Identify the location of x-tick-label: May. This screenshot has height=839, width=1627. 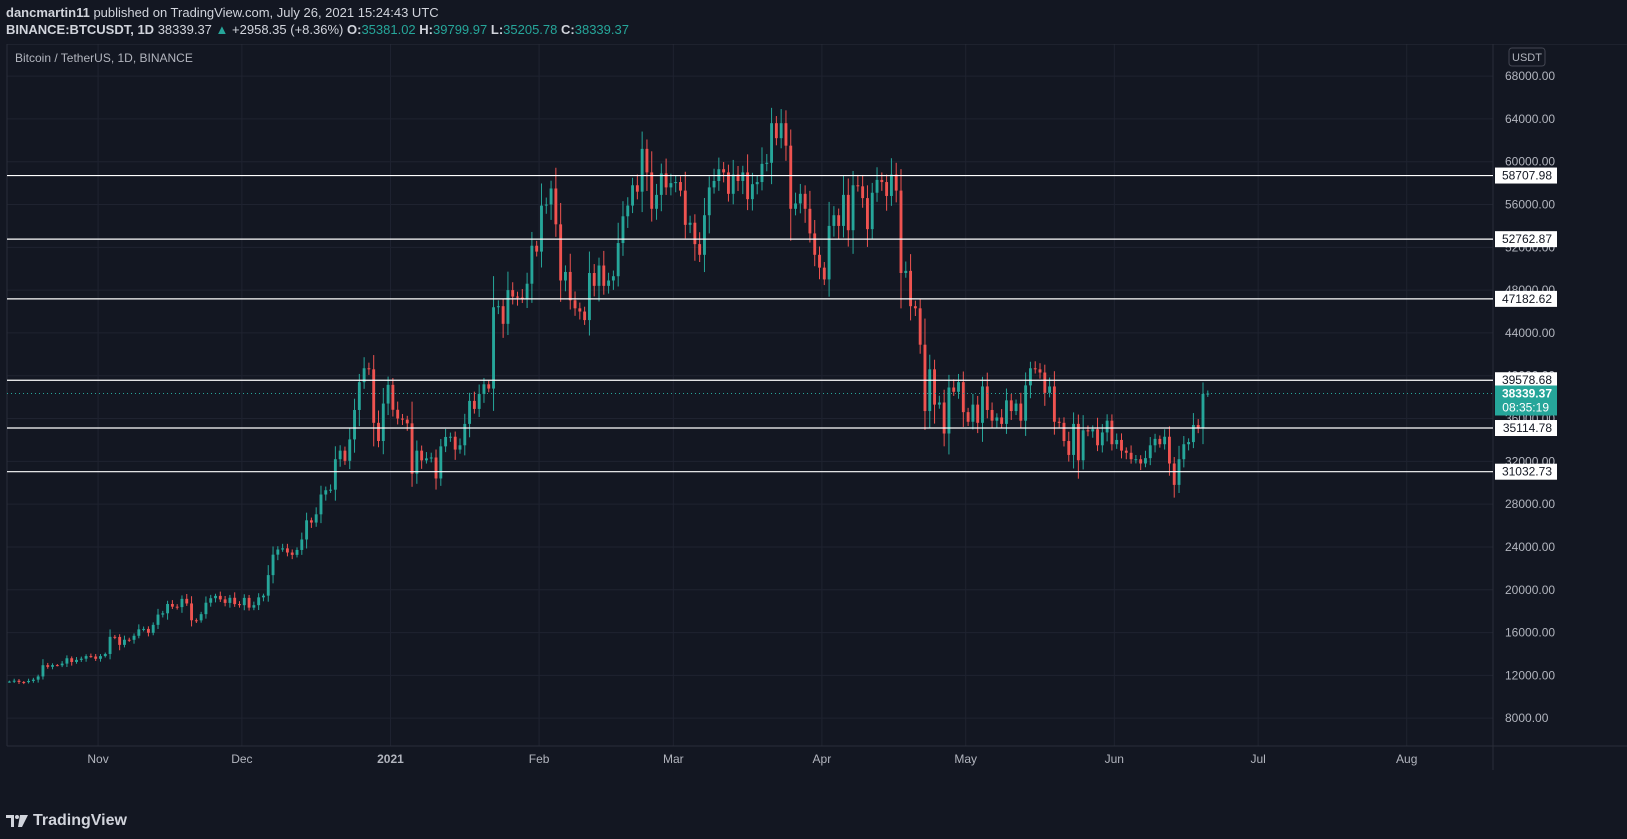
(965, 759).